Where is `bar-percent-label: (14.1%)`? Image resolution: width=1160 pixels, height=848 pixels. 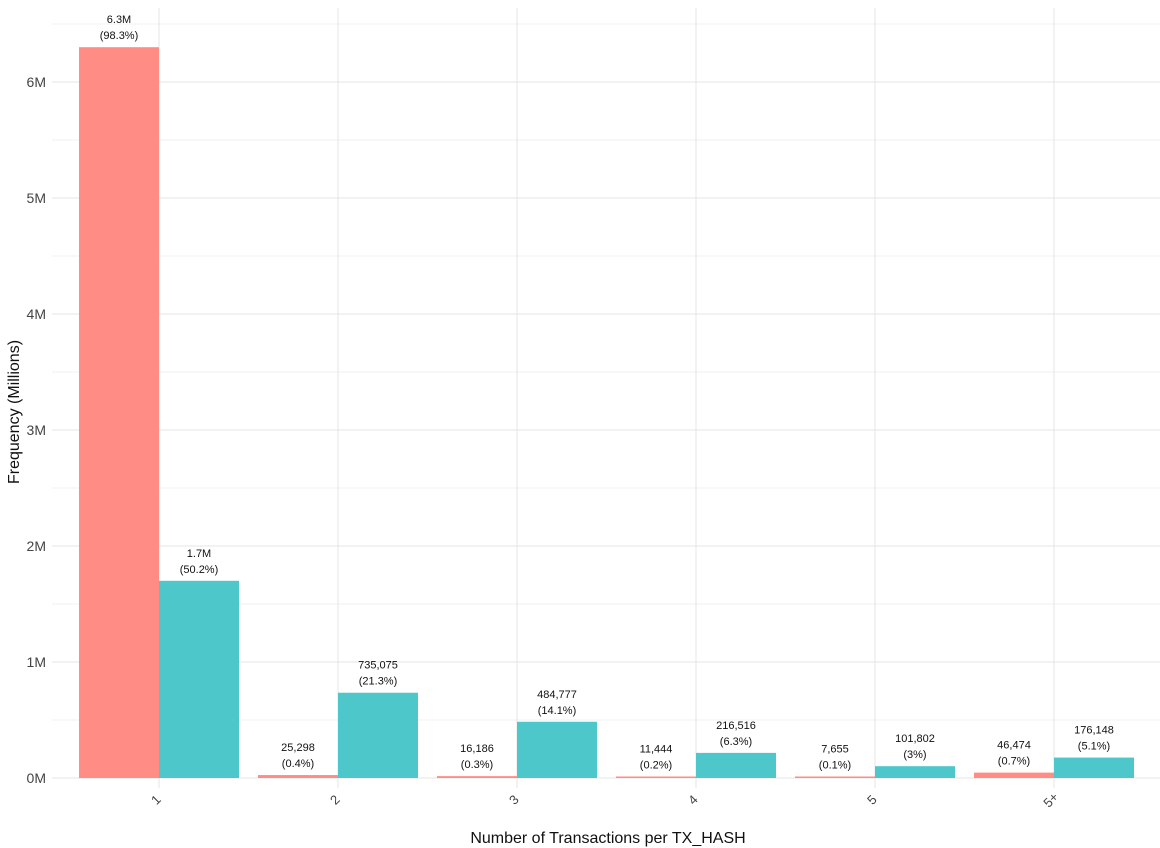
bar-percent-label: (14.1%) is located at coordinates (557, 711).